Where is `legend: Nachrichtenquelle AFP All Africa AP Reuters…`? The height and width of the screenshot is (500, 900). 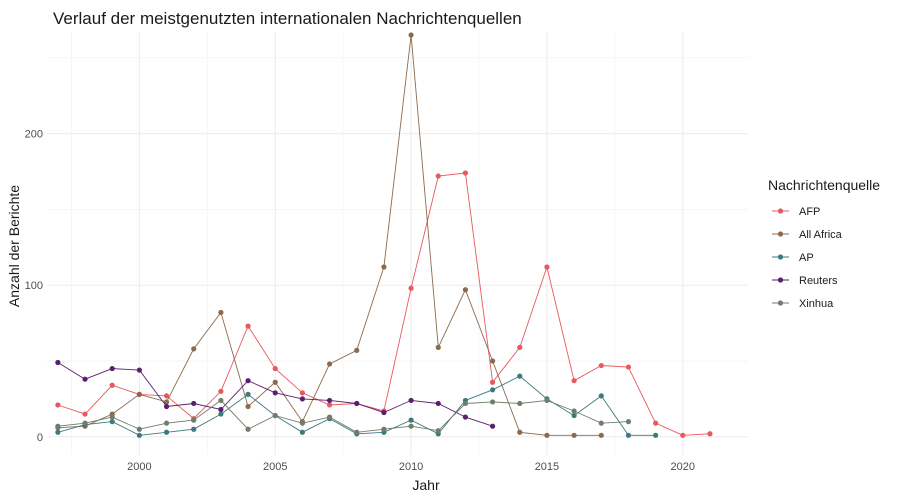 legend: Nachrichtenquelle AFP All Africa AP Reuters… is located at coordinates (824, 243).